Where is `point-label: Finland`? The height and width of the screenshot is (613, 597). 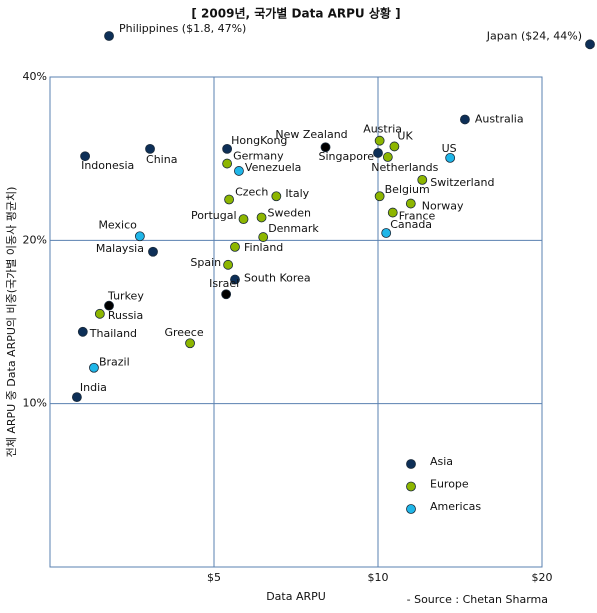 point-label: Finland is located at coordinates (263, 247).